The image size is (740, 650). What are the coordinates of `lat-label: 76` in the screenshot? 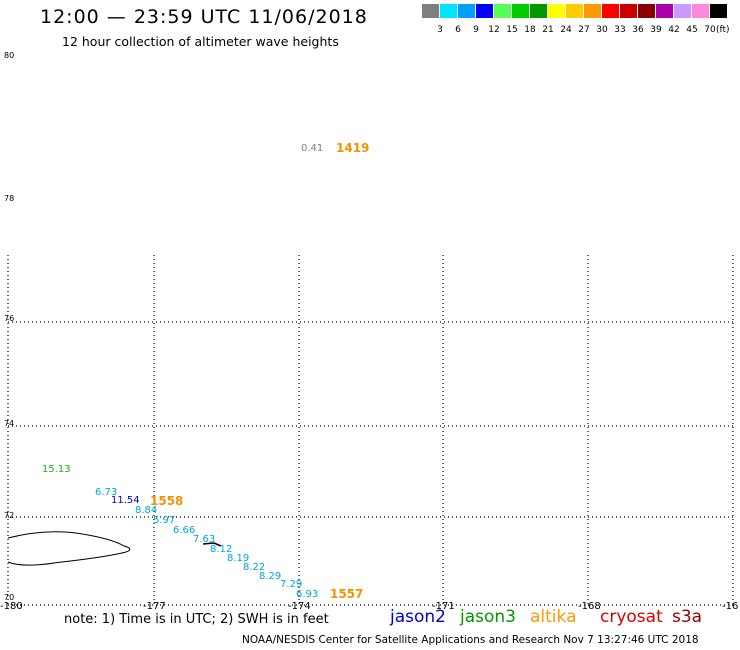 It's located at (9, 318).